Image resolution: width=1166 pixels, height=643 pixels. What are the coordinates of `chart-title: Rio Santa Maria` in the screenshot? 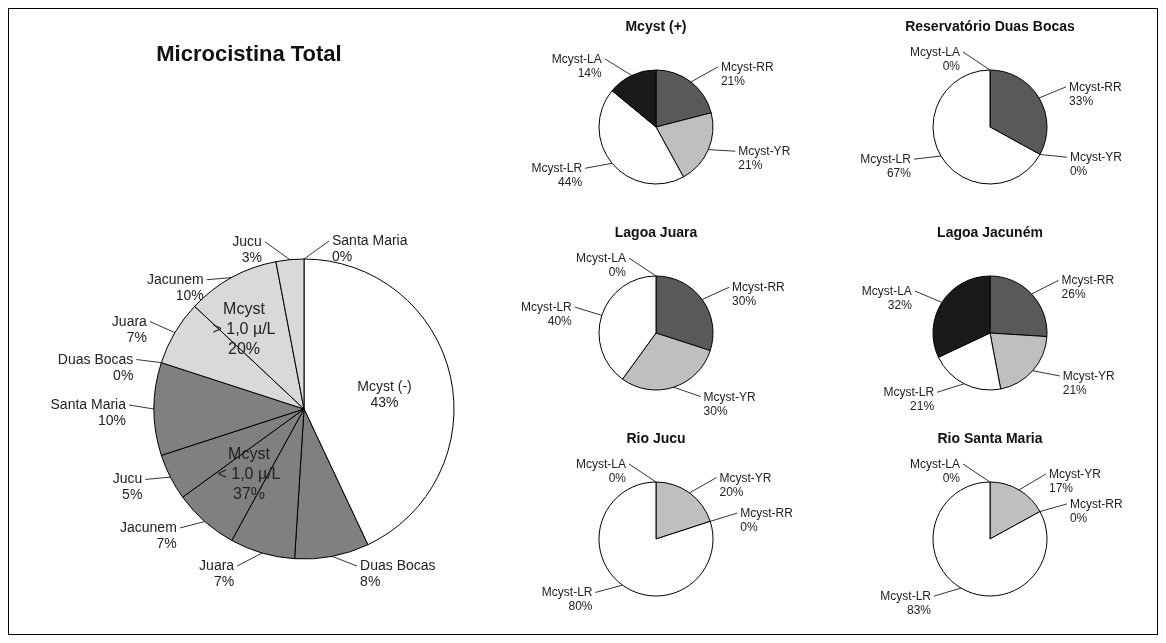 It's located at (990, 438).